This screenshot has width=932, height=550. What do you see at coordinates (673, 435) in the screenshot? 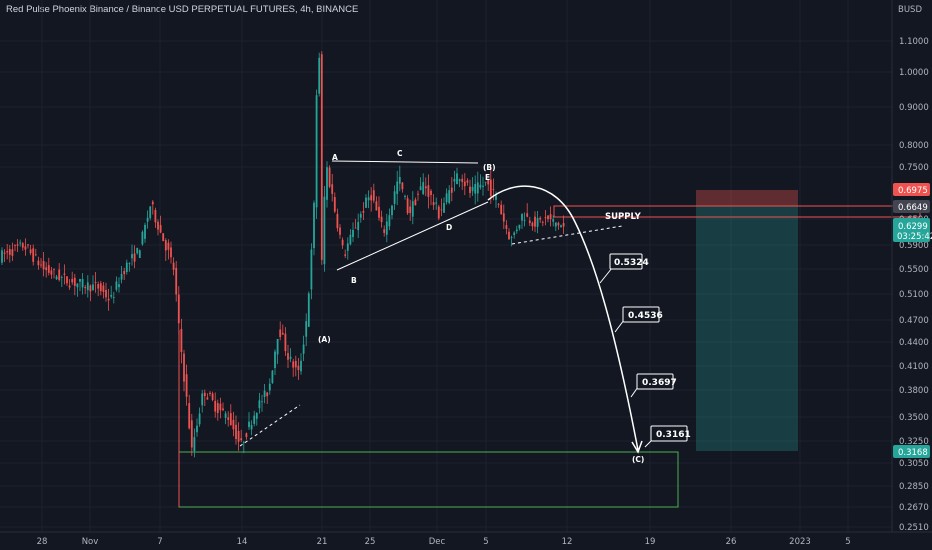
I see `projection-target-label: 0.3161` at bounding box center [673, 435].